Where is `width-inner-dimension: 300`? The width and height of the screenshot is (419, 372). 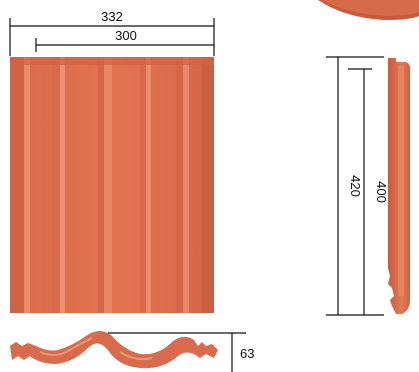 width-inner-dimension: 300 is located at coordinates (124, 40).